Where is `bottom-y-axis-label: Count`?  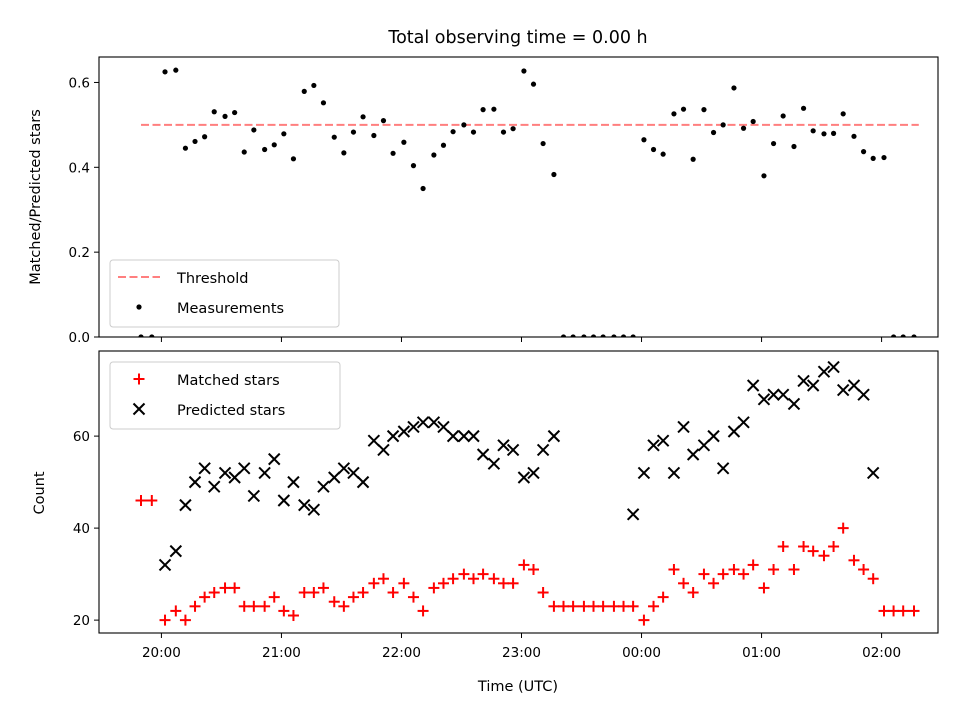
bottom-y-axis-label: Count is located at coordinates (40, 492).